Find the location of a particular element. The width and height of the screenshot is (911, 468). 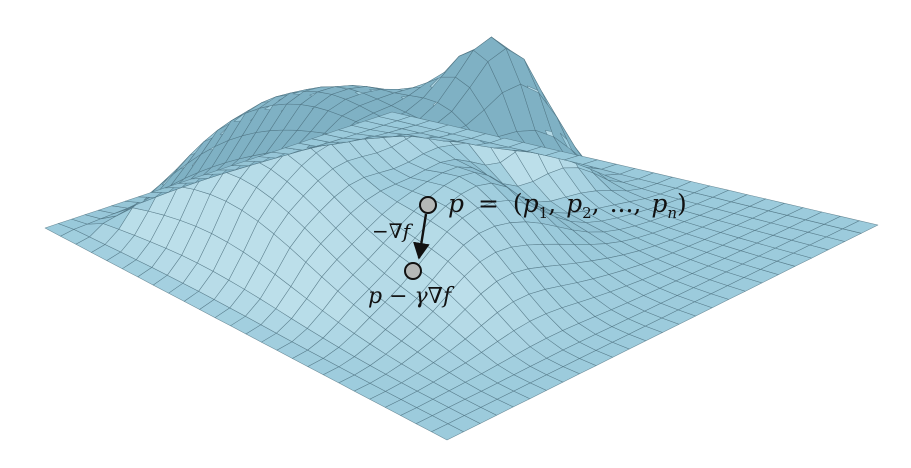

updated-point-label: p − γ∇f is located at coordinates (411, 296).